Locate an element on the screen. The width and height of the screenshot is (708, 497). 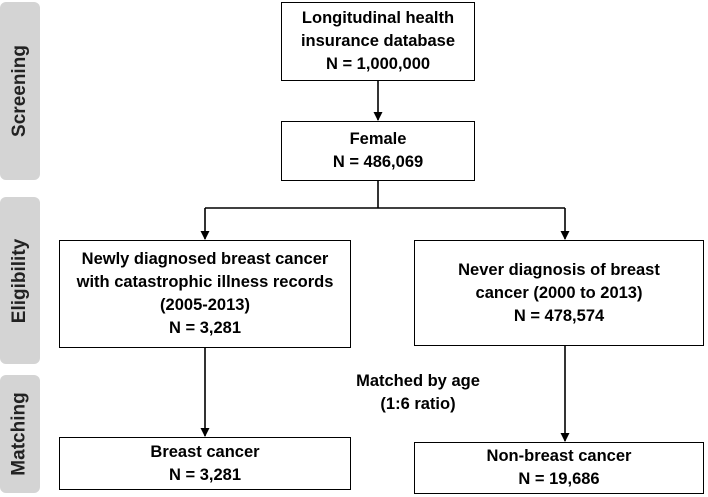
box-database-line1: Longitudinal health is located at coordinates (378, 18).